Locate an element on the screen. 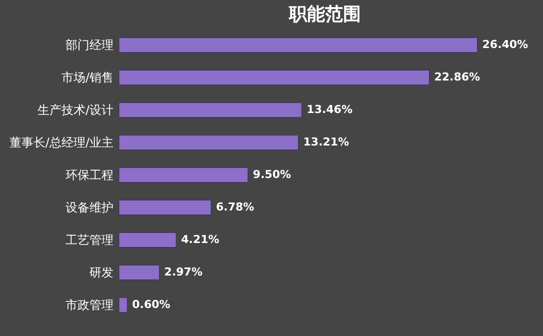  data-label: 2.97% is located at coordinates (183, 271).